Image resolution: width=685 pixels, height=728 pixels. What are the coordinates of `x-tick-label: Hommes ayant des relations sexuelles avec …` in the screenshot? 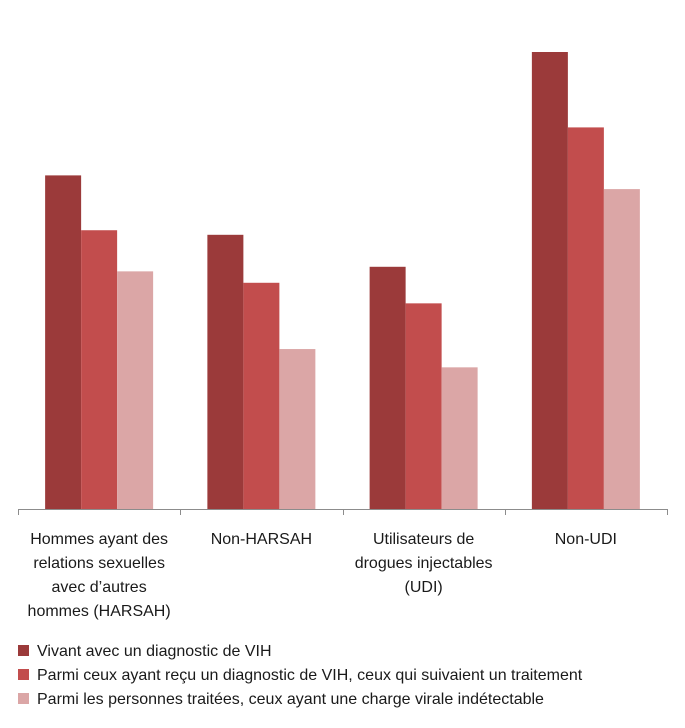 It's located at (99, 575).